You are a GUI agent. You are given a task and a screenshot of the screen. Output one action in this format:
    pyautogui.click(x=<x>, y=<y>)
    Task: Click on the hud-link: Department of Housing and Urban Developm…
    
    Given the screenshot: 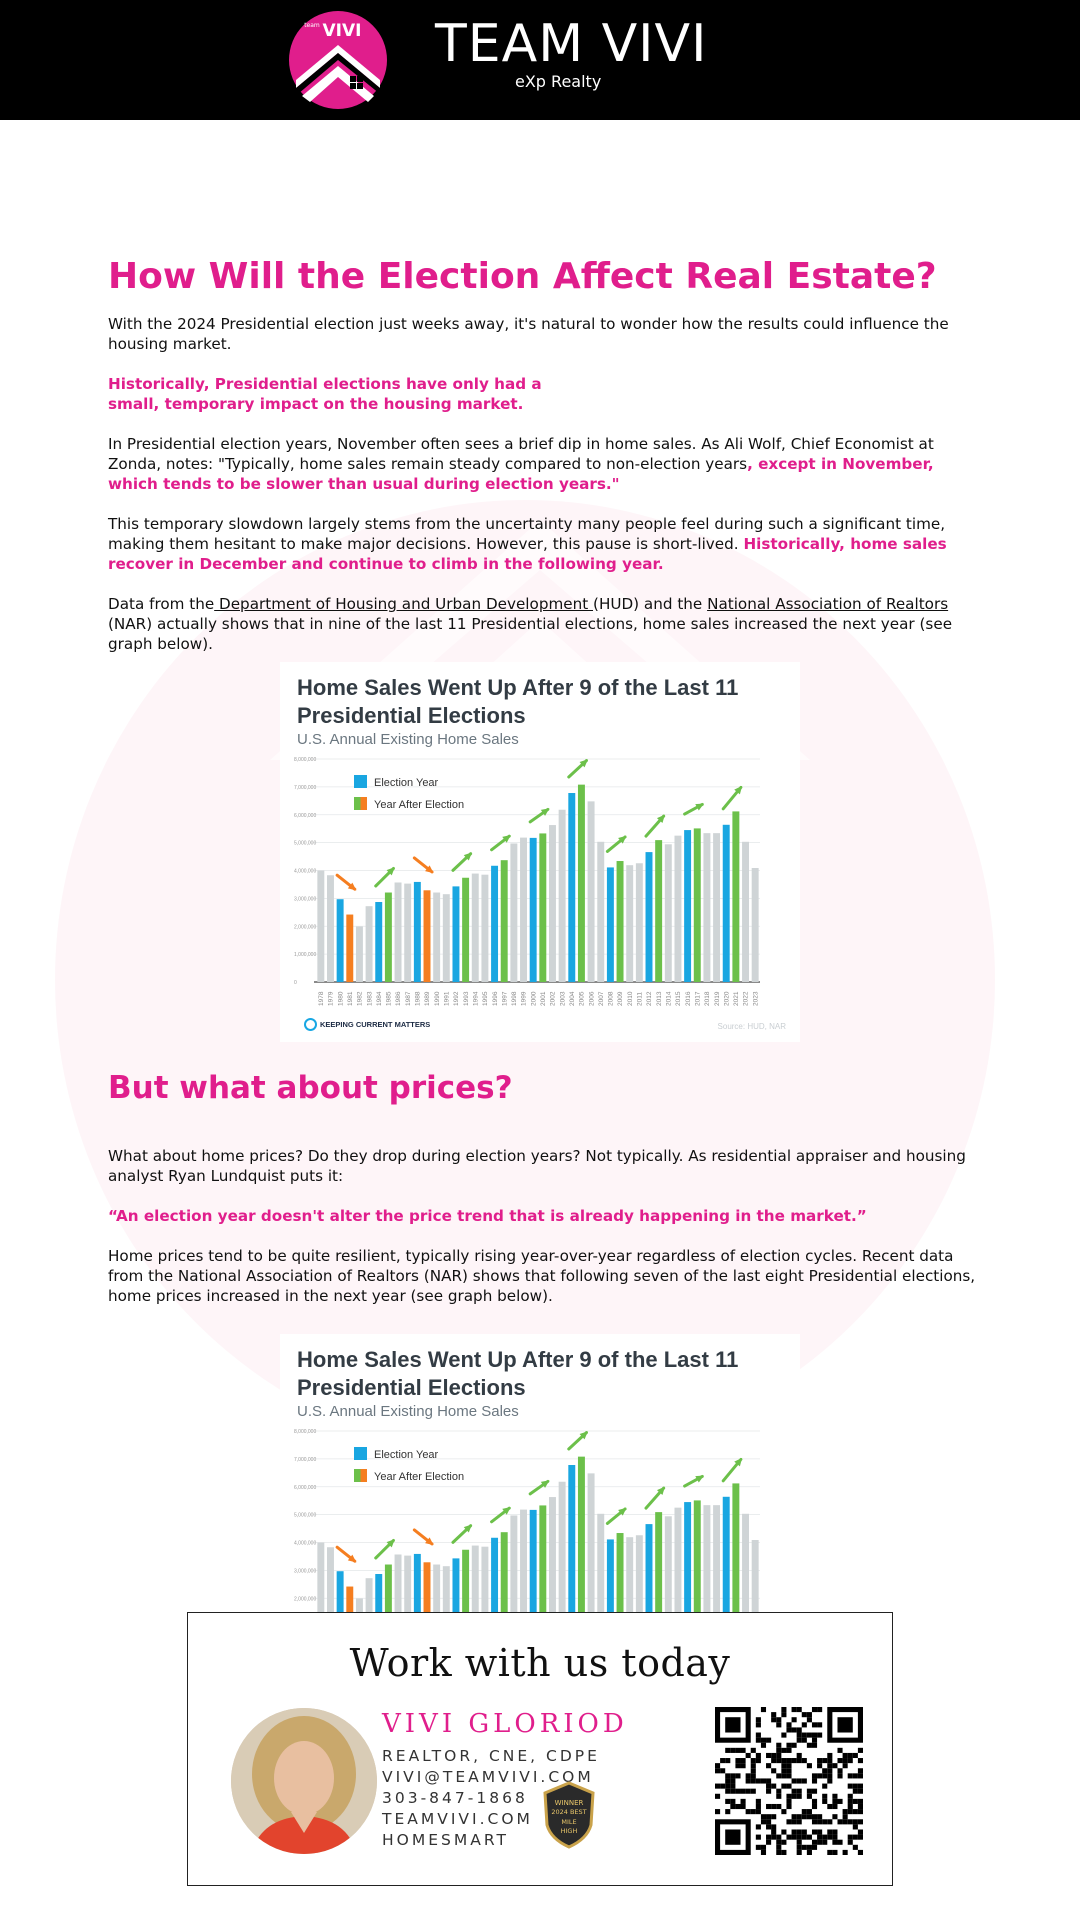 What is the action you would take?
    pyautogui.click(x=404, y=604)
    